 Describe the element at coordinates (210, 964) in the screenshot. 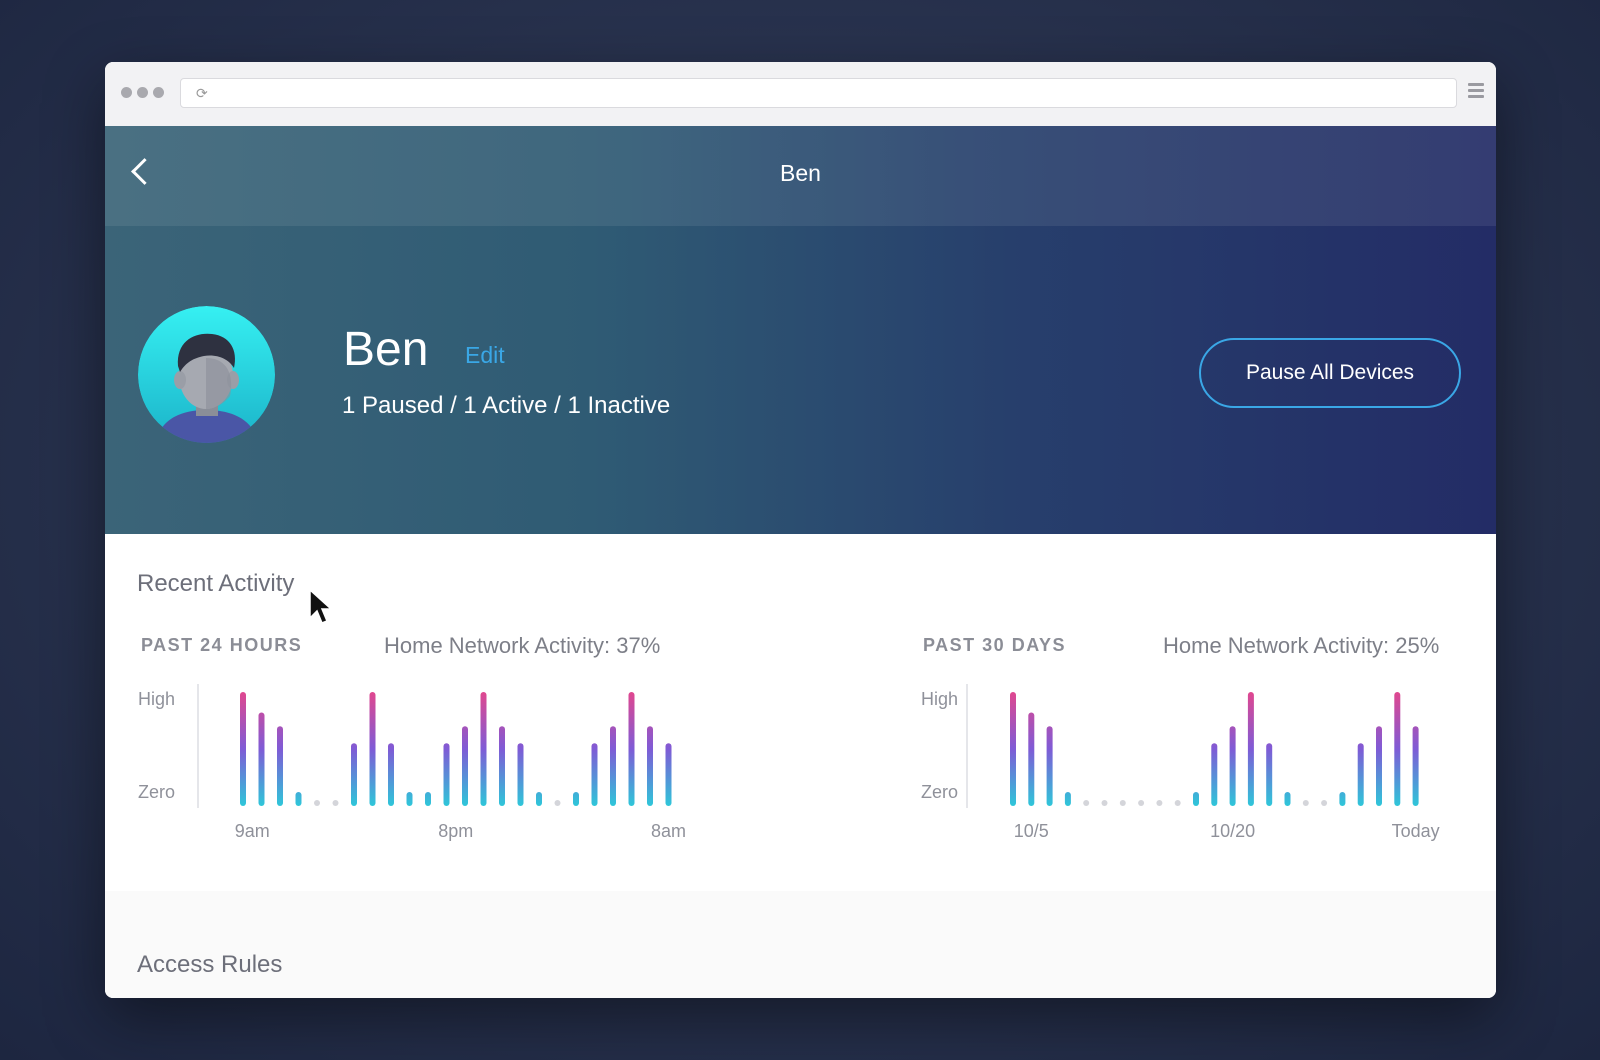

I see `access-rules-title: Access Rules` at that location.